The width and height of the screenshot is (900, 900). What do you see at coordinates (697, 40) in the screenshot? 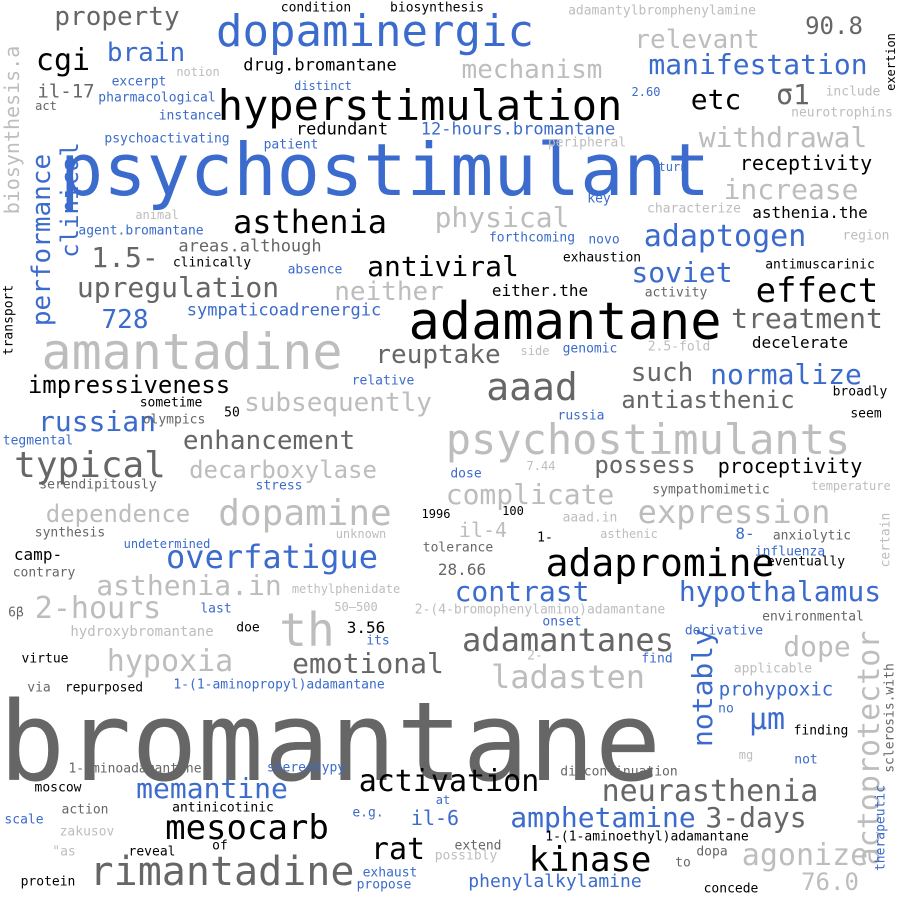
I see `word: relevant` at bounding box center [697, 40].